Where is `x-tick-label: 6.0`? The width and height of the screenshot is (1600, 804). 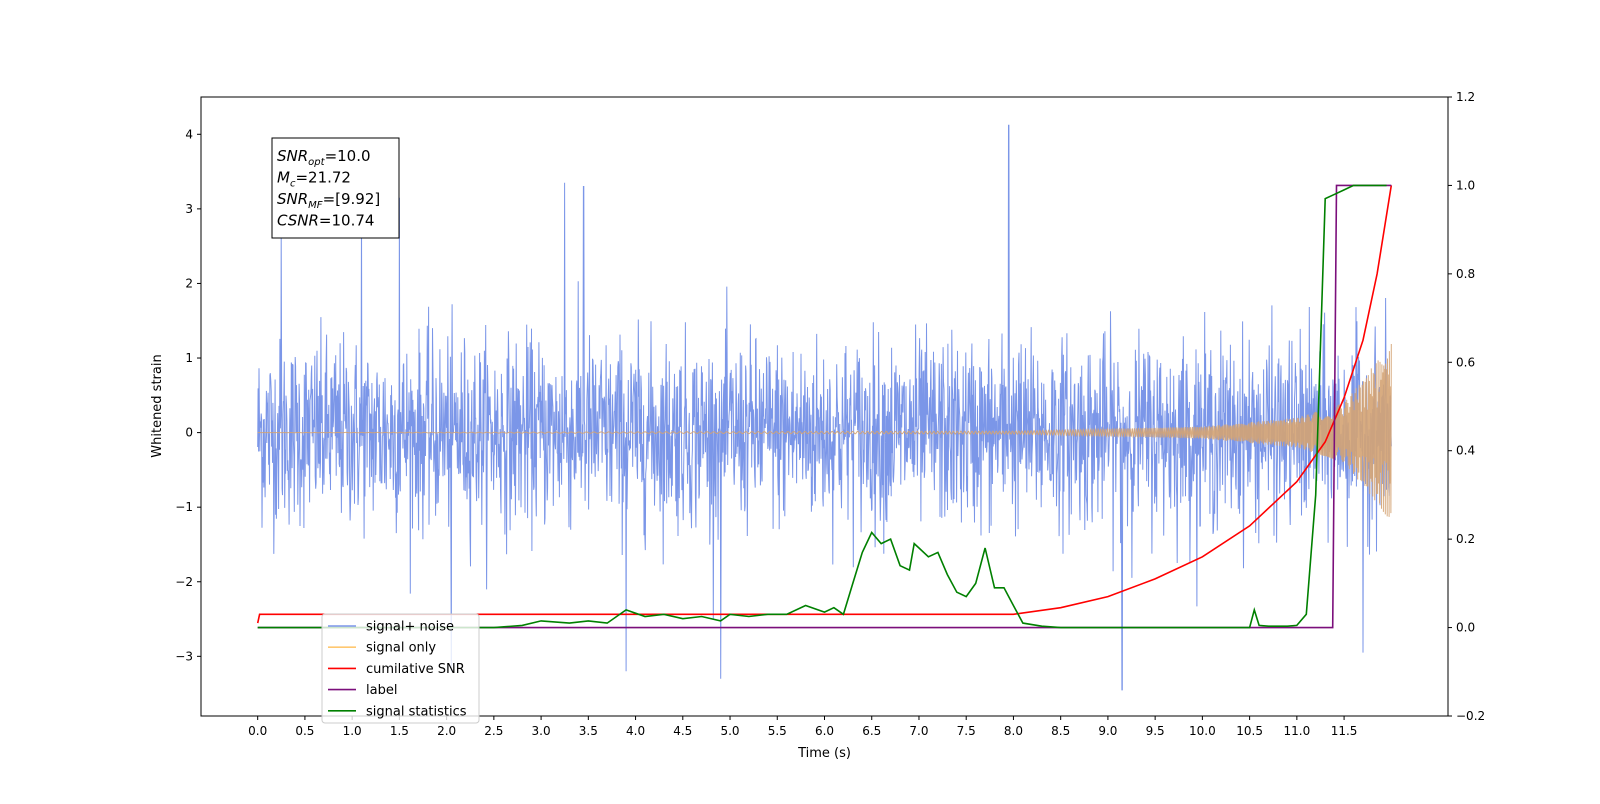 x-tick-label: 6.0 is located at coordinates (824, 731).